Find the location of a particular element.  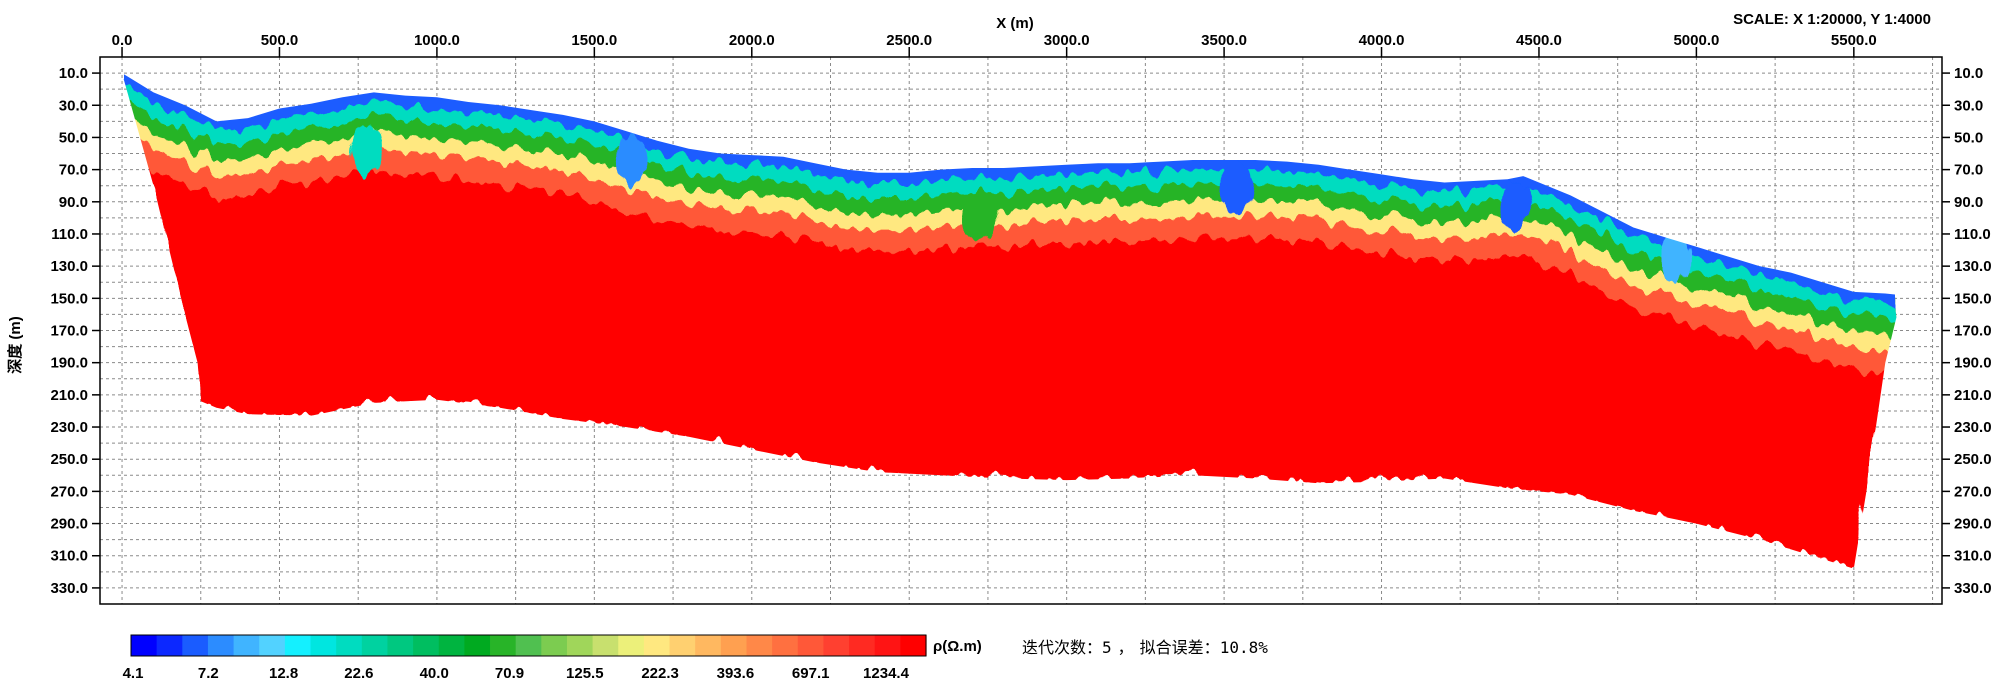

iterations-label: 迭代次数： is located at coordinates (1062, 647).